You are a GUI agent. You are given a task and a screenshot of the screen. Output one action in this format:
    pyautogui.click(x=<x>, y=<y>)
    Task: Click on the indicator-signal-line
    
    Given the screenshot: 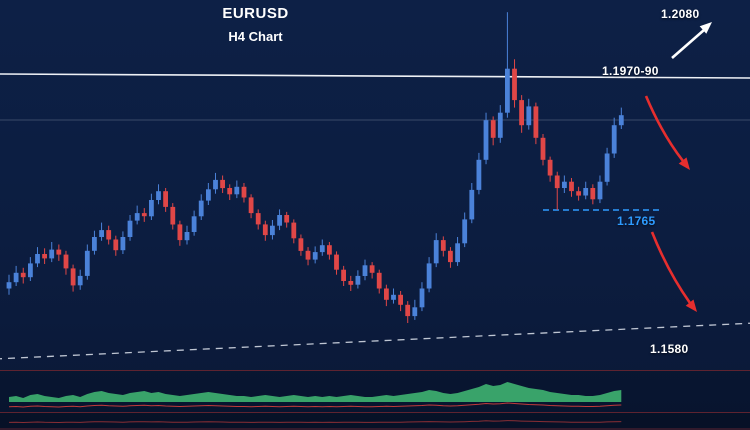 What is the action you would take?
    pyautogui.click(x=315, y=405)
    